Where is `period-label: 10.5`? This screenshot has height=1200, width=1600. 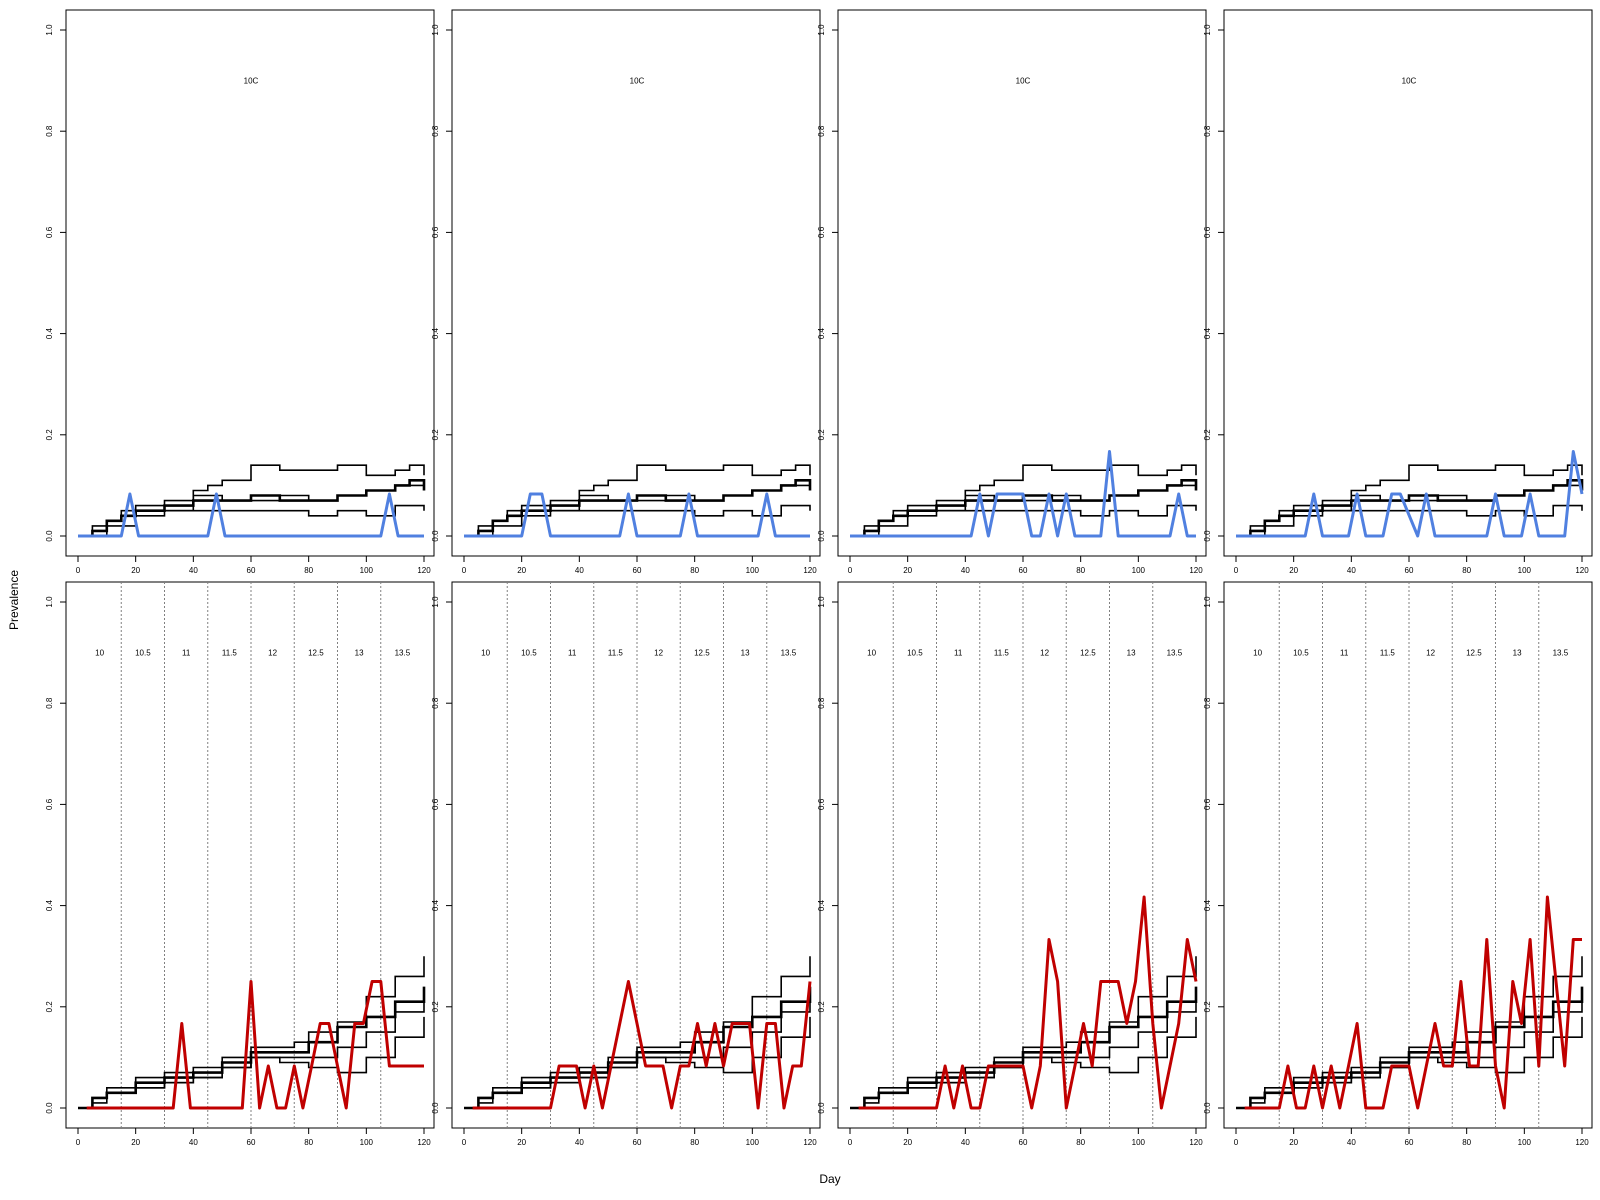
period-label: 10.5 is located at coordinates (143, 653).